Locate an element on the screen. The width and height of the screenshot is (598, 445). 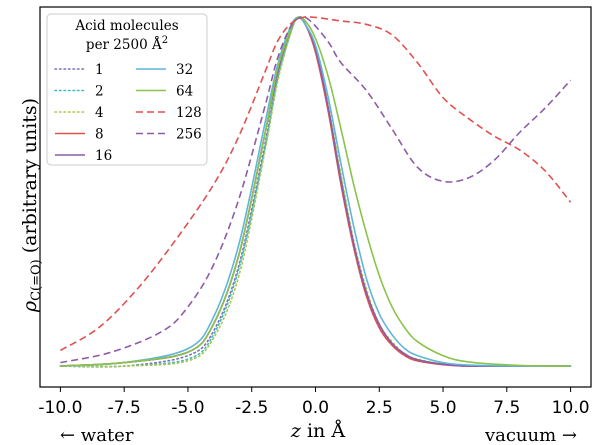
x-tick-label: 0.0 is located at coordinates (315, 408).